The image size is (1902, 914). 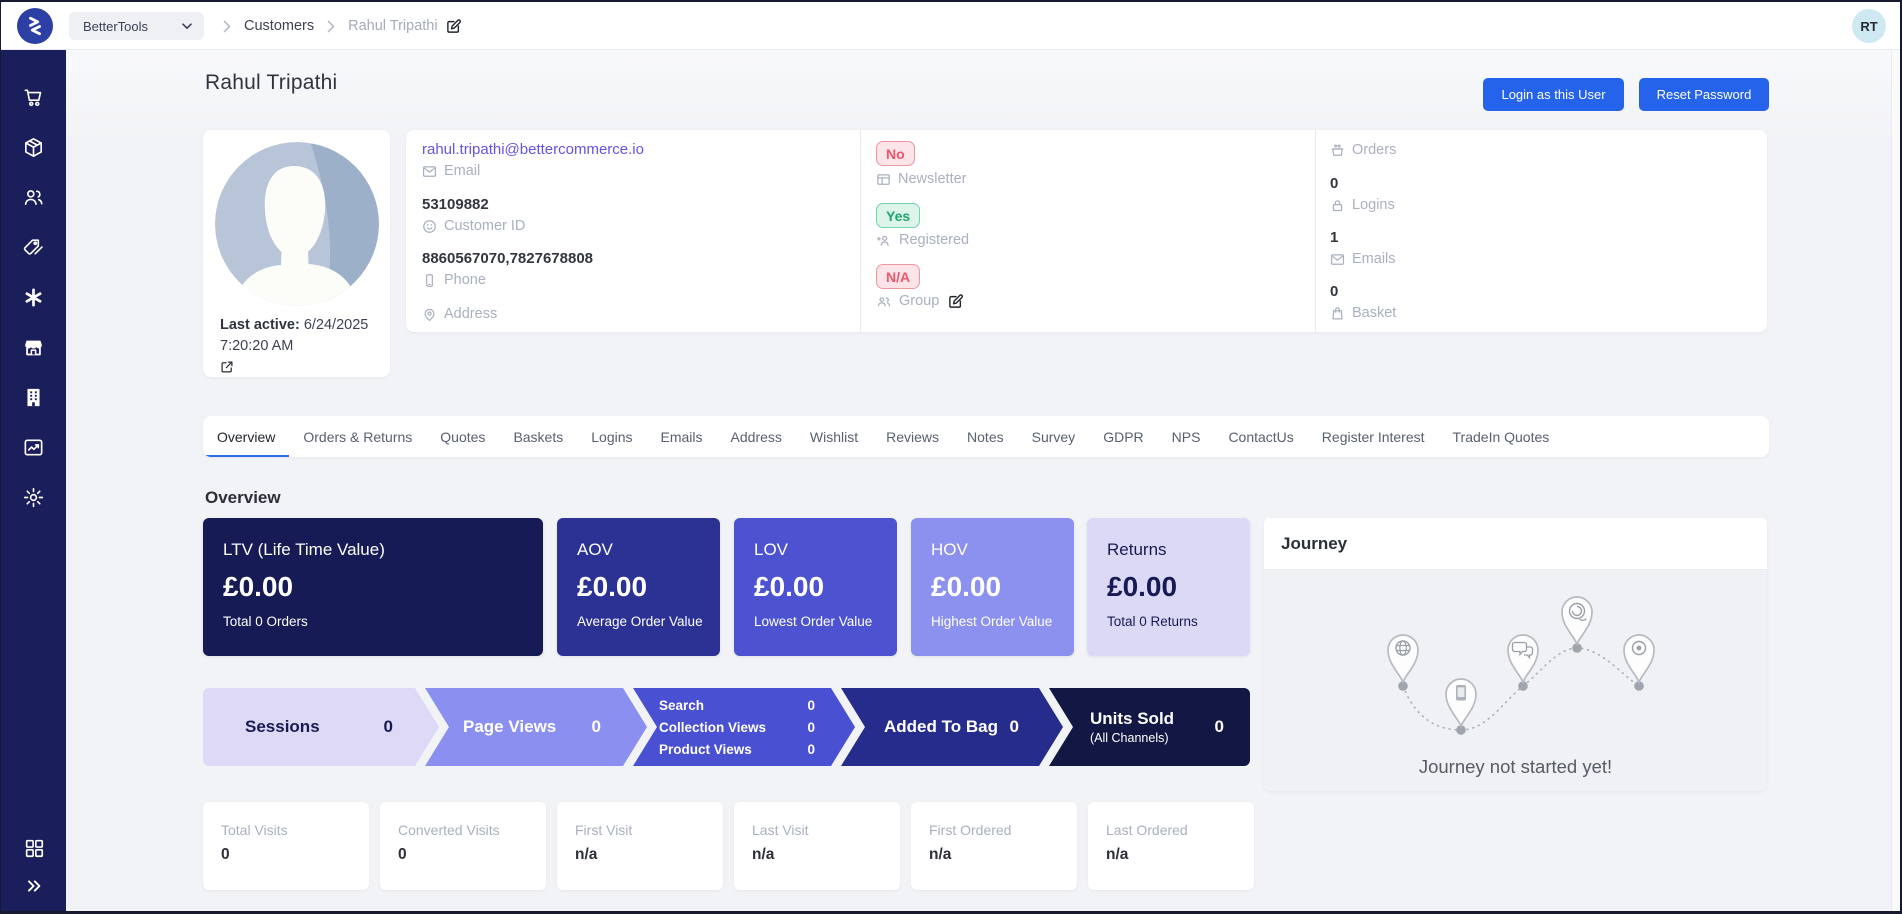 I want to click on reset-password-button: Reset Password, so click(x=1704, y=94).